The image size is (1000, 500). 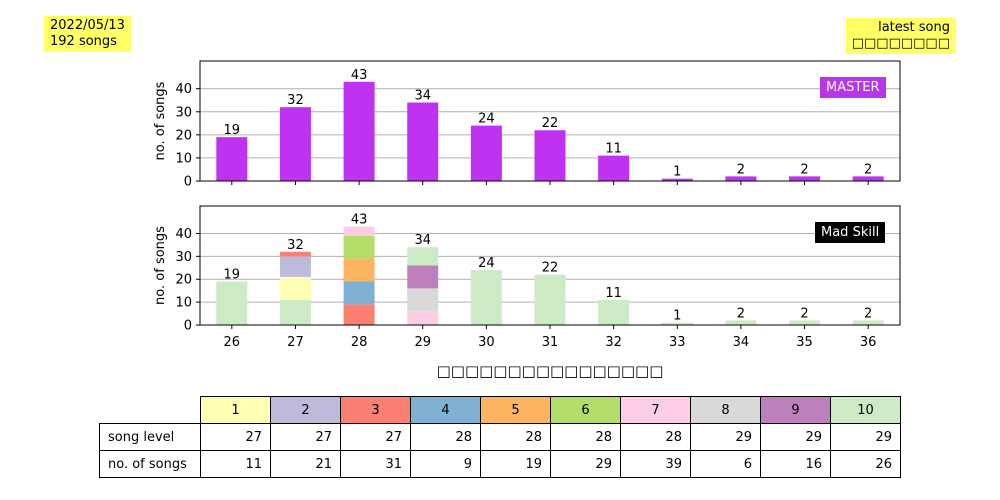 I want to click on x-tick-label: 29, so click(x=422, y=342).